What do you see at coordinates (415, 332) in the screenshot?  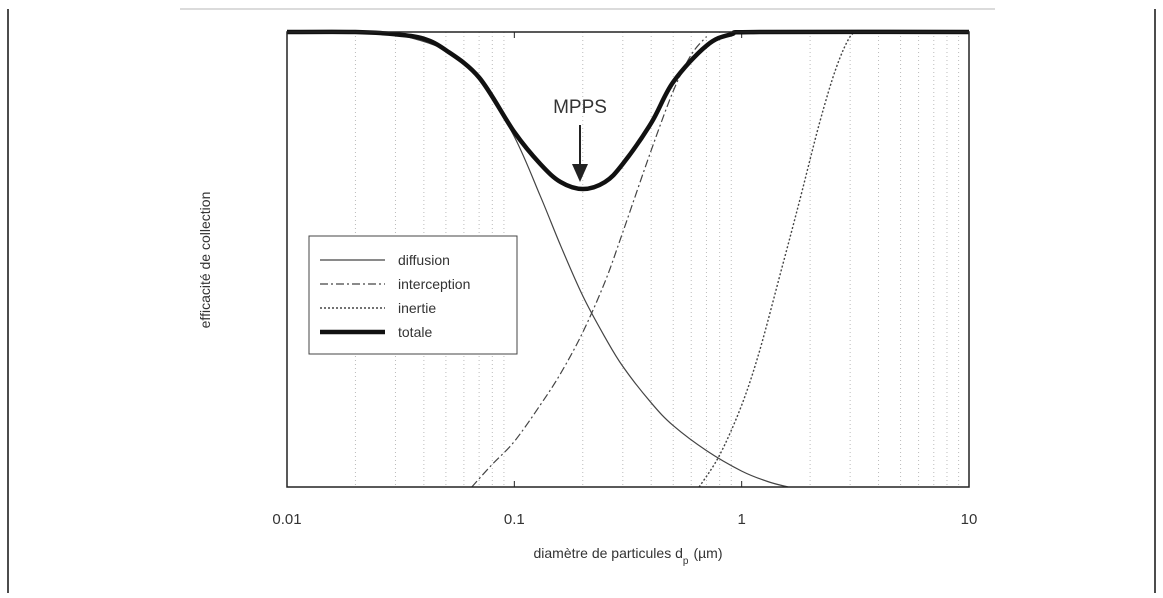 I see `legend-label-totale: totale` at bounding box center [415, 332].